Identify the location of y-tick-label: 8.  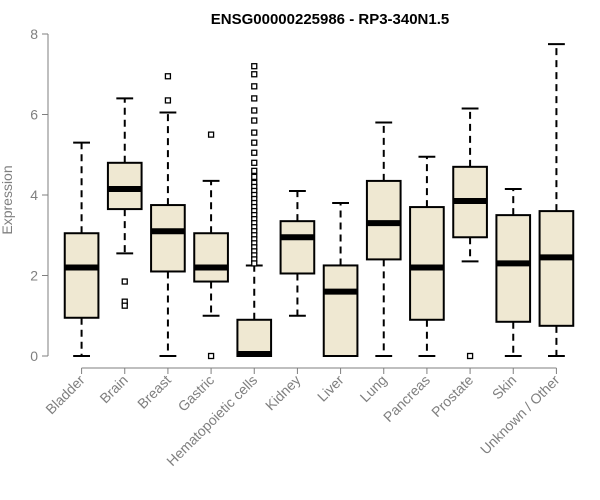
(34, 34).